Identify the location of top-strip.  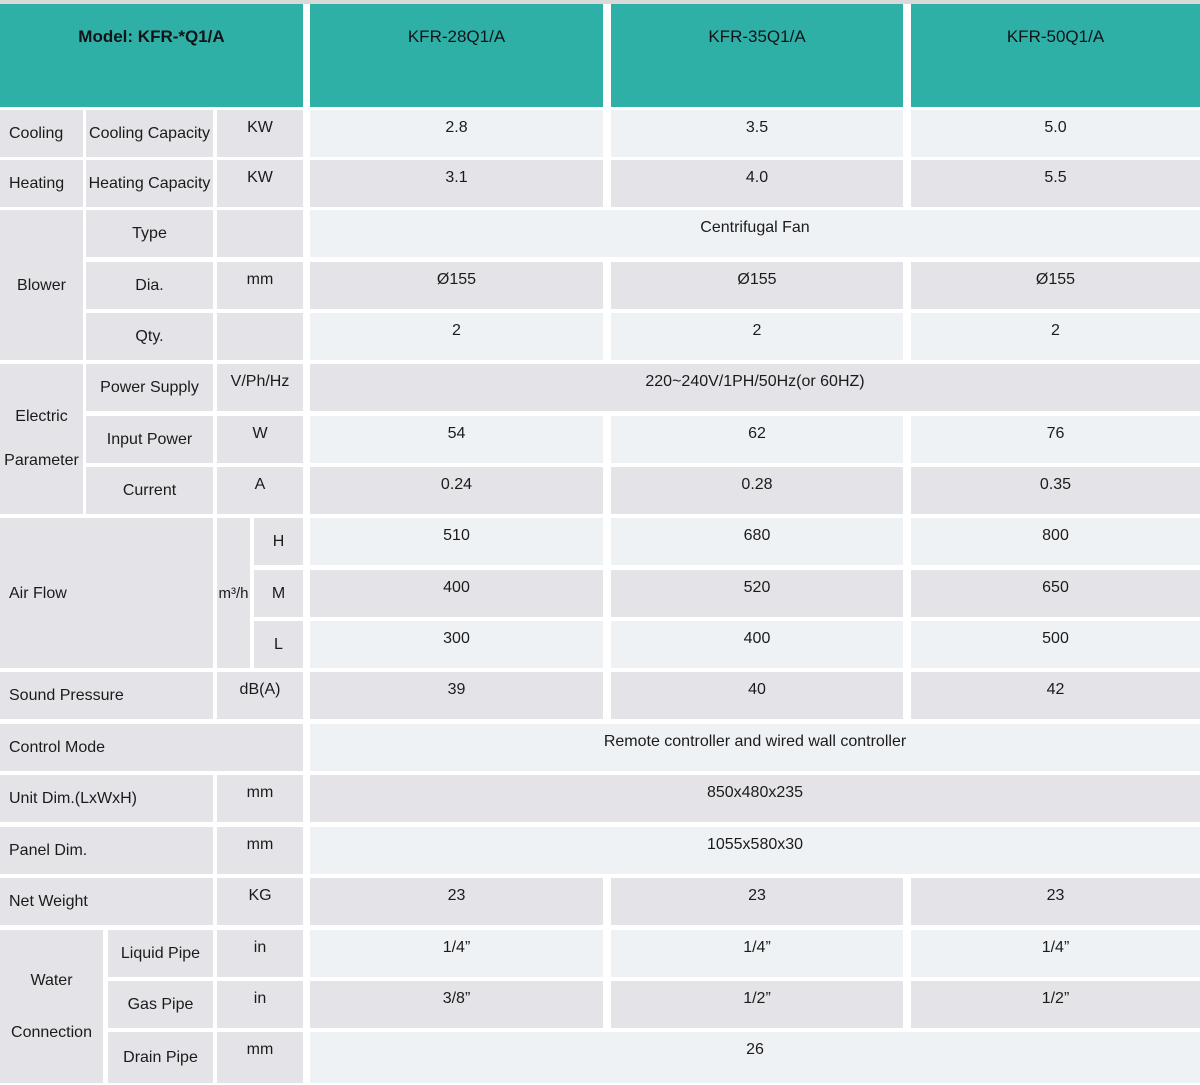
(600, 2).